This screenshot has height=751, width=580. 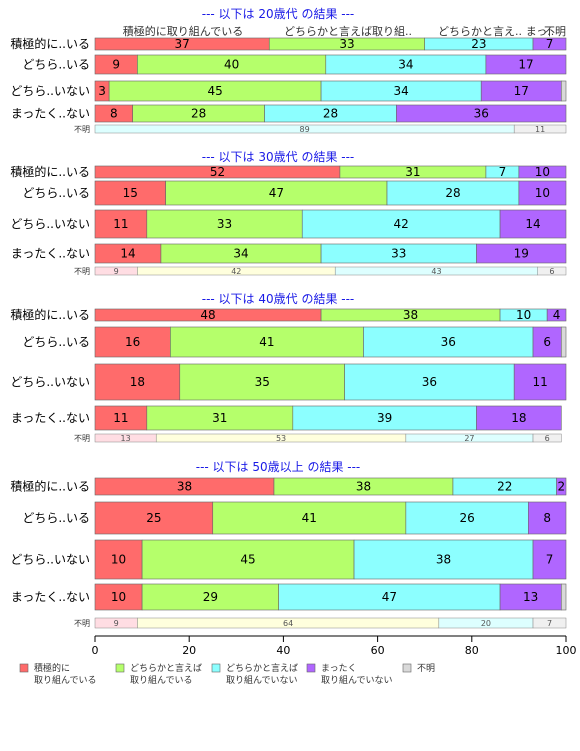 What do you see at coordinates (278, 467) in the screenshot?
I see `panel-title: --- 以下は 50歳以上 の結果 ---` at bounding box center [278, 467].